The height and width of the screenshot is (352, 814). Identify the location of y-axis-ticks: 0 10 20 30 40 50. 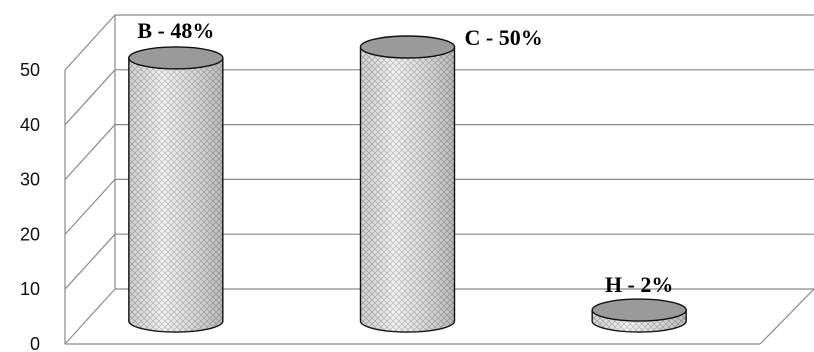
(30, 206).